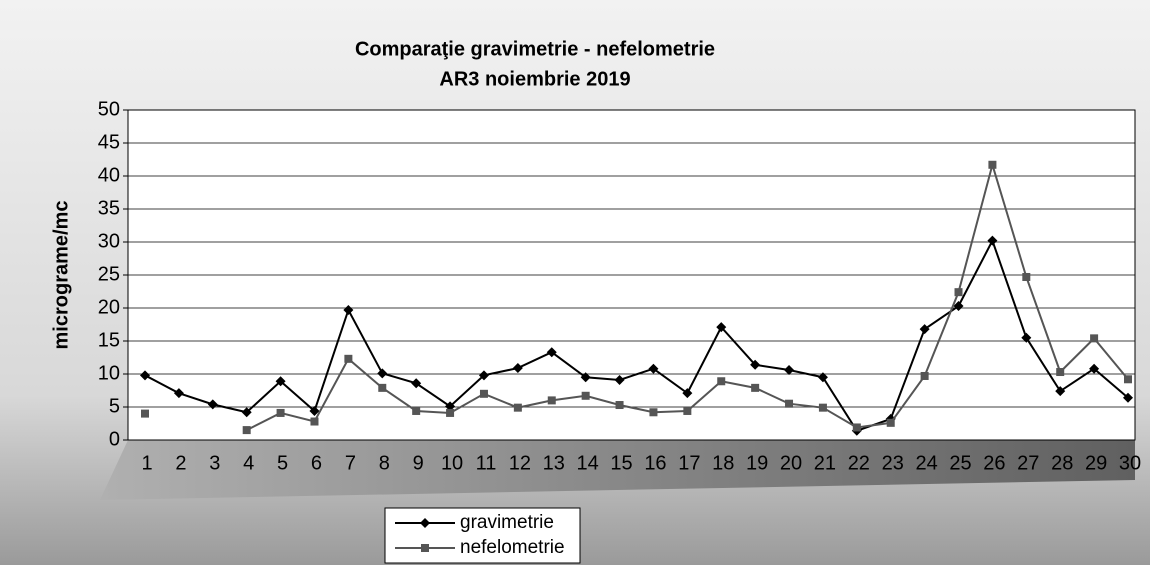 This screenshot has height=565, width=1150. I want to click on y-tick-label: 35, so click(109, 208).